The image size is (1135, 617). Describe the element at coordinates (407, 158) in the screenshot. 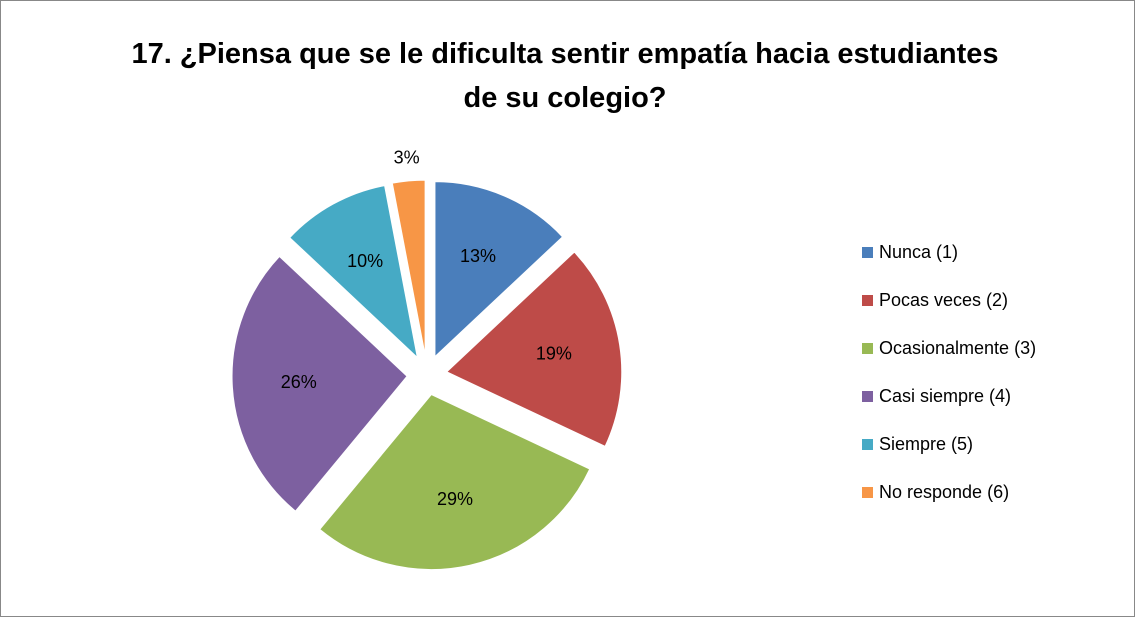

I see `data-label: 3%` at that location.